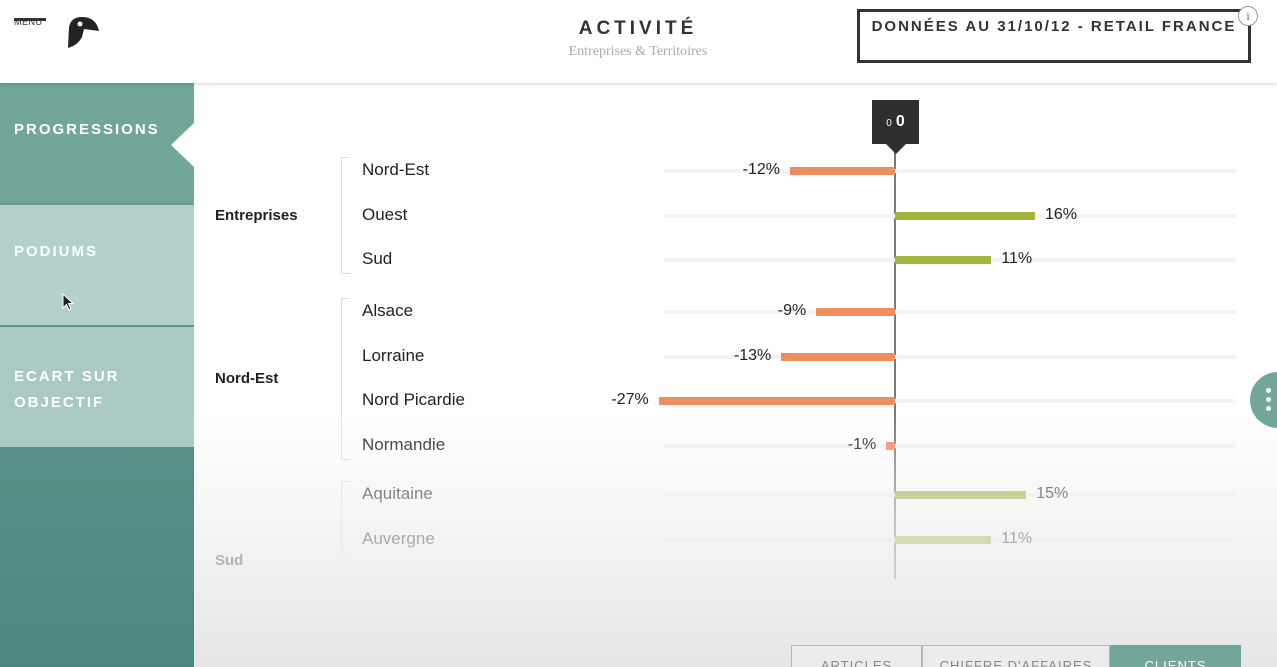 This screenshot has height=667, width=1277. Describe the element at coordinates (68, 302) in the screenshot. I see `mouse-cursor-icon` at that location.